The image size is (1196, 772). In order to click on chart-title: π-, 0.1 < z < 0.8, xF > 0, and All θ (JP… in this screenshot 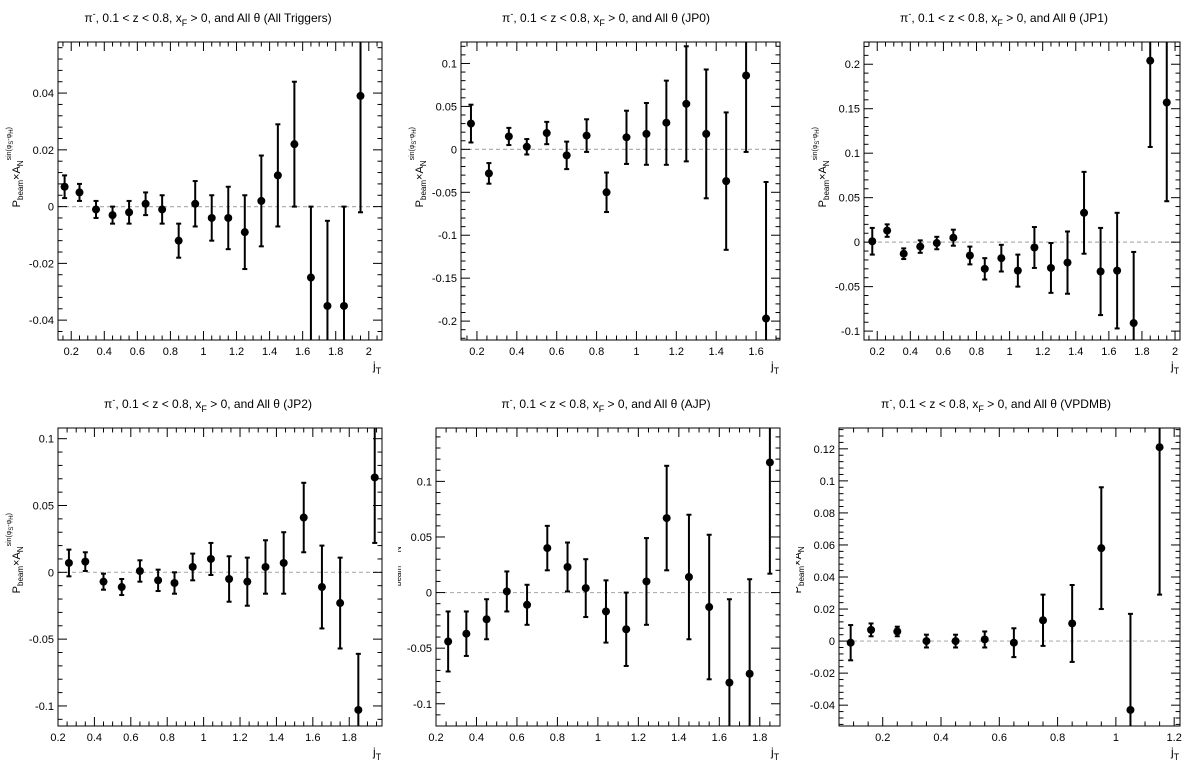, I will do `click(1004, 18)`.